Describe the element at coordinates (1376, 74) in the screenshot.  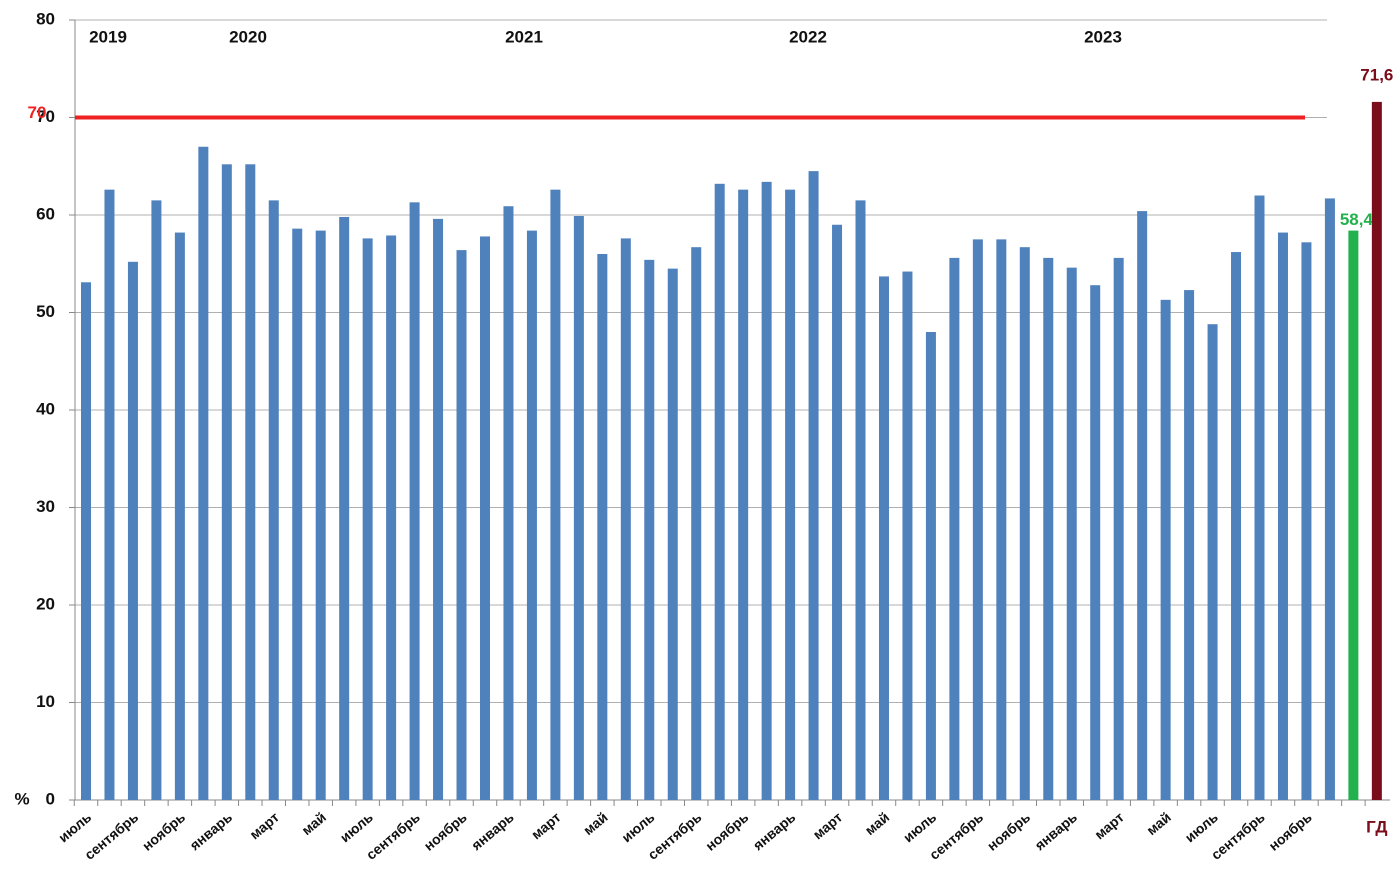
I see `value-label: 71,6` at that location.